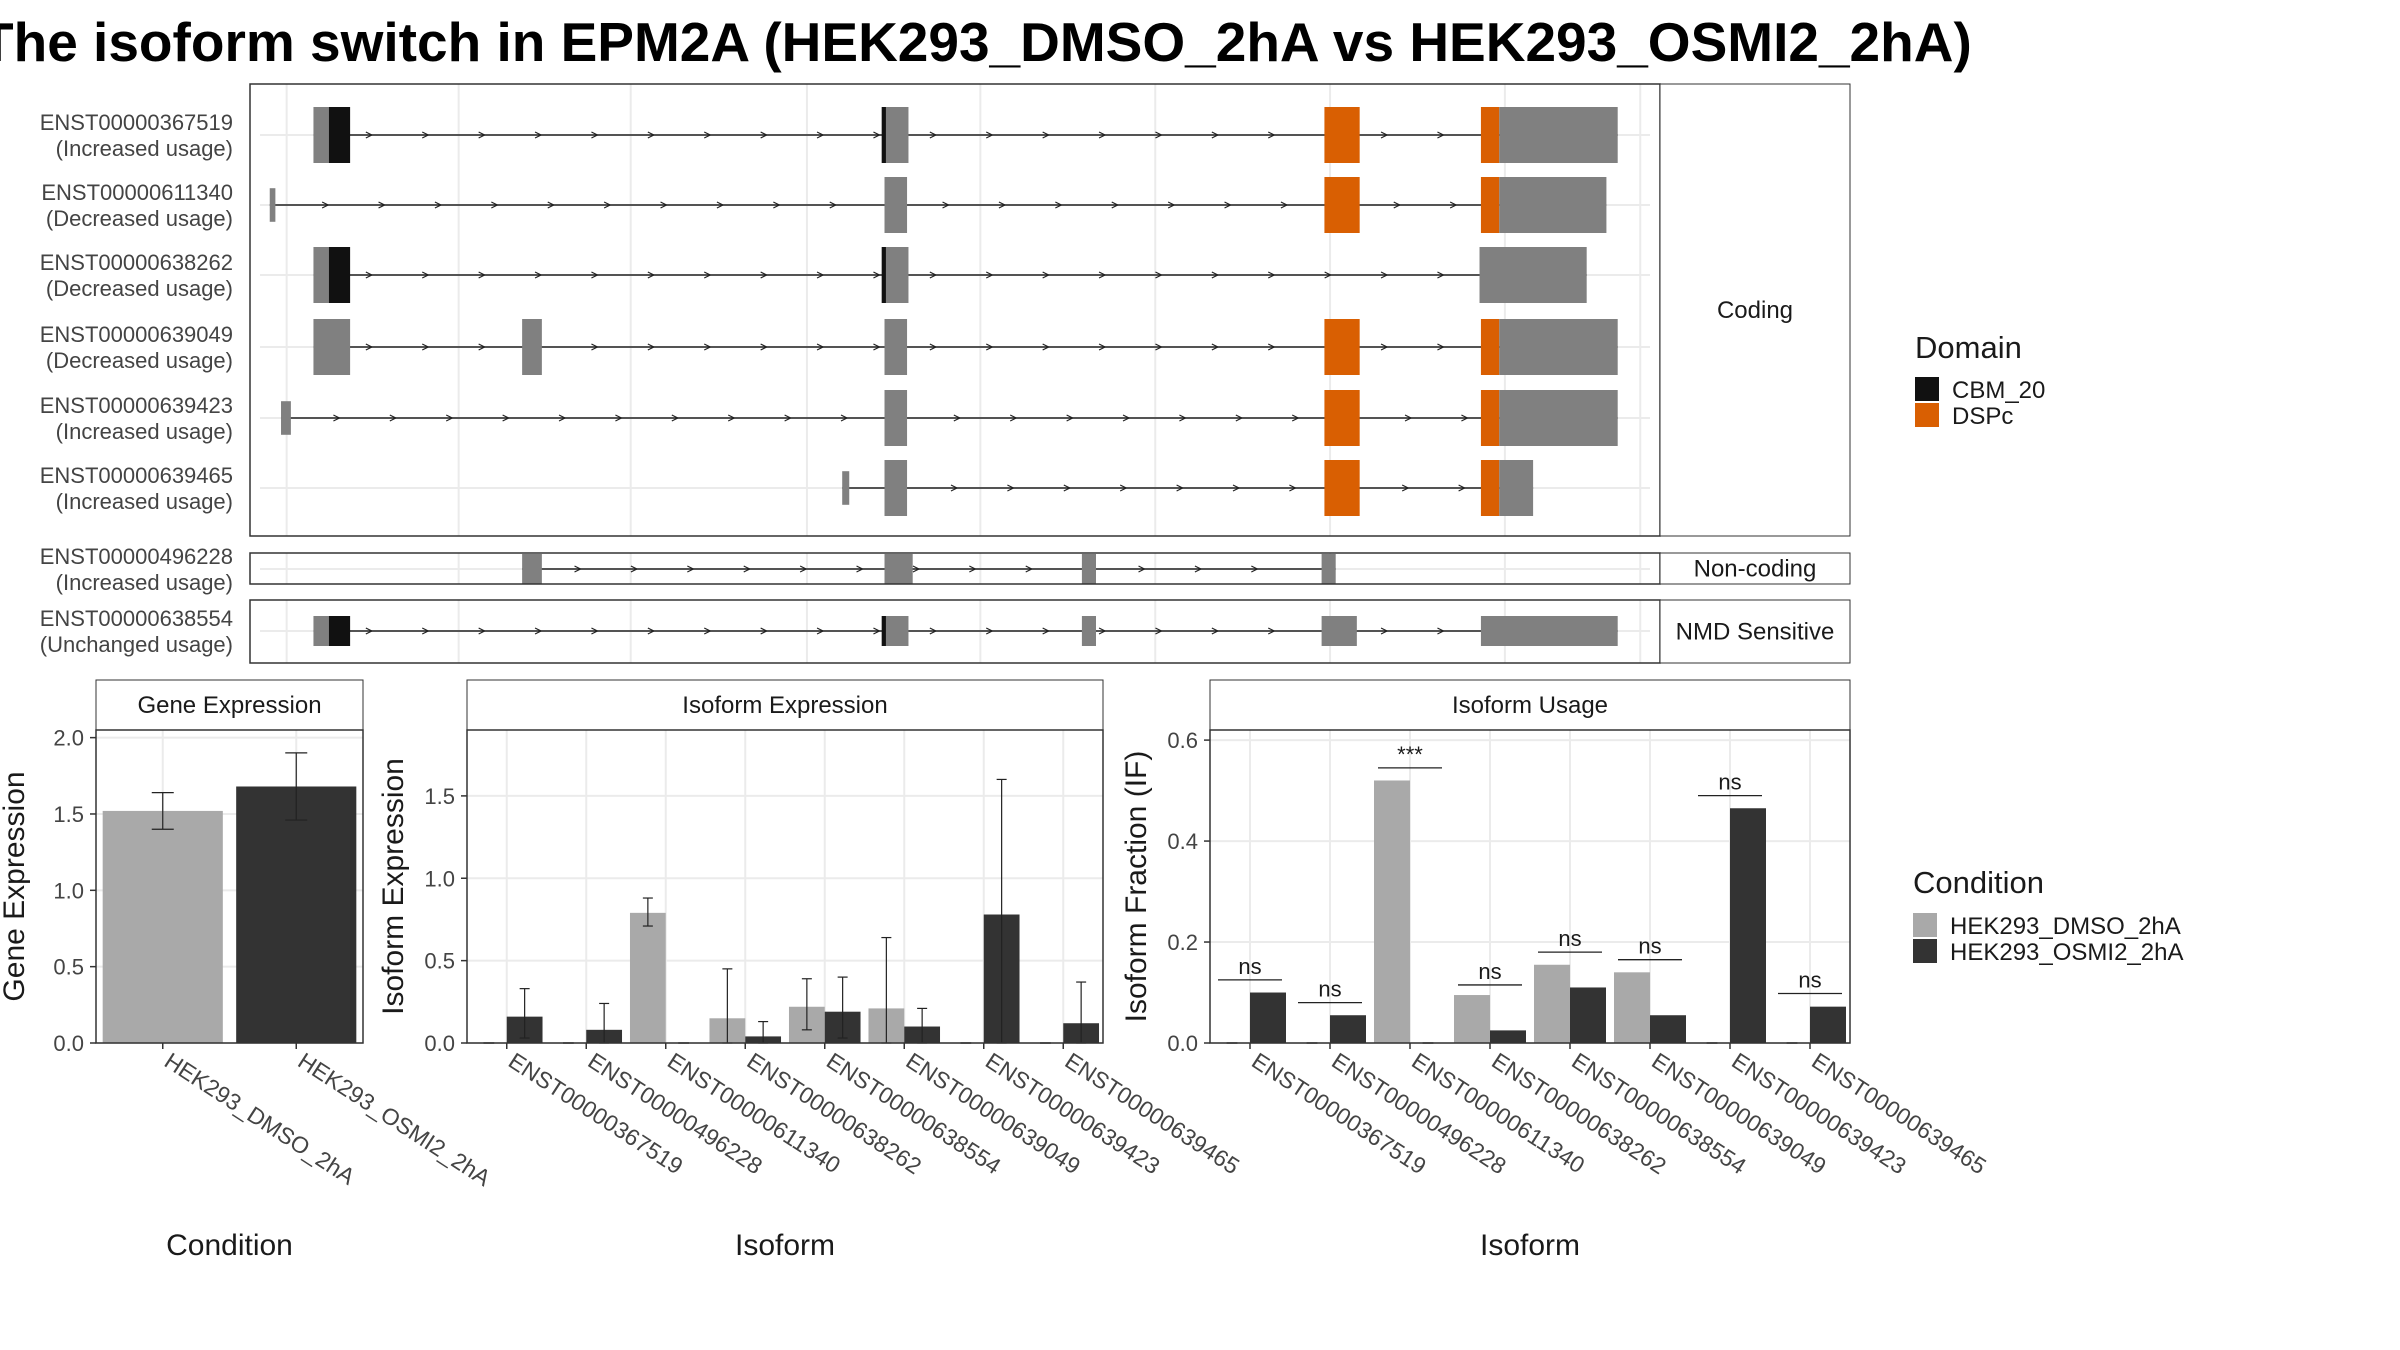 This screenshot has width=2400, height=1350. Describe the element at coordinates (137, 192) in the screenshot. I see `transcript-id-label: ENST00000611340` at that location.